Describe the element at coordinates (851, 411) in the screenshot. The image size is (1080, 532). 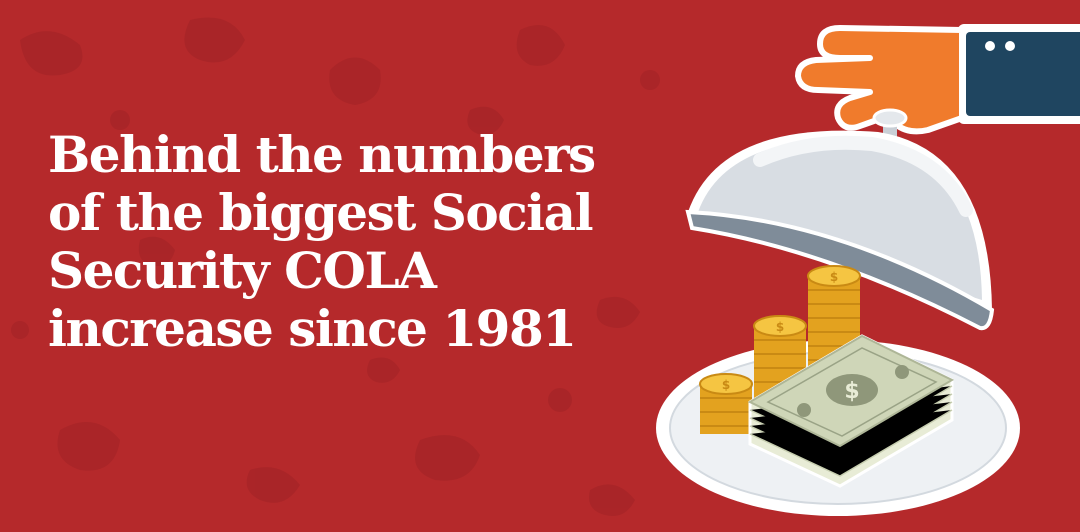
I see `cash-bundle-icon: $` at that location.